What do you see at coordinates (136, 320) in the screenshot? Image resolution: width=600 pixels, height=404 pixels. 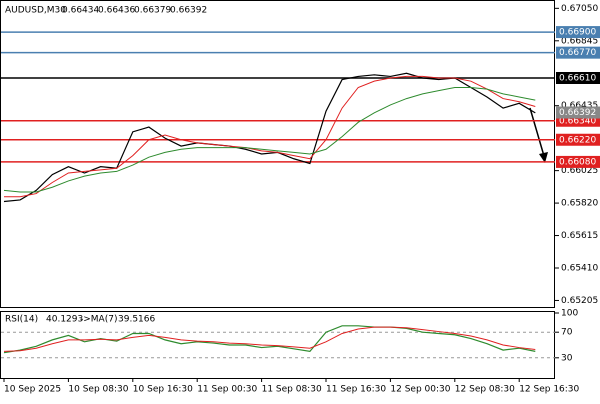 I see `rsi-ma-value: 39.5166` at bounding box center [136, 320].